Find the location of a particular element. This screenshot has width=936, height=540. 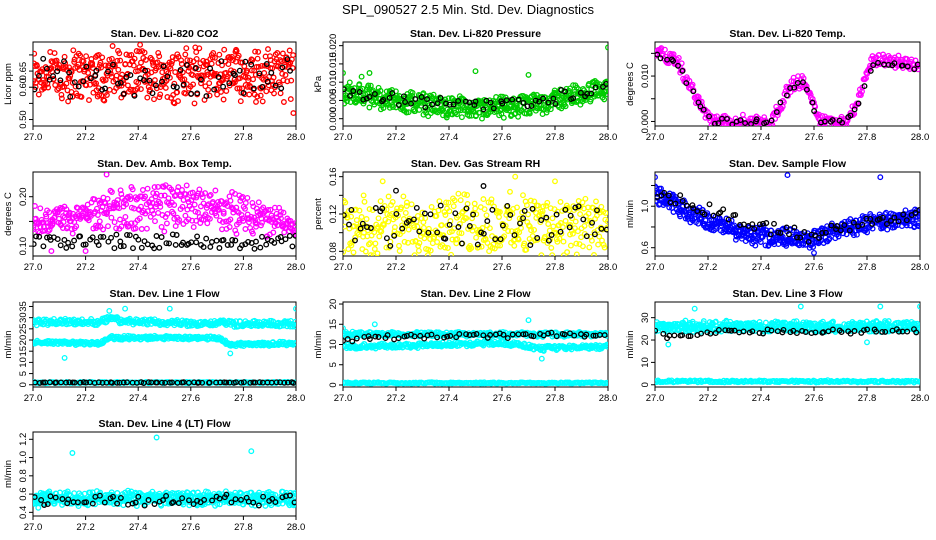

y-tick-label: 25 is located at coordinates (23, 329).